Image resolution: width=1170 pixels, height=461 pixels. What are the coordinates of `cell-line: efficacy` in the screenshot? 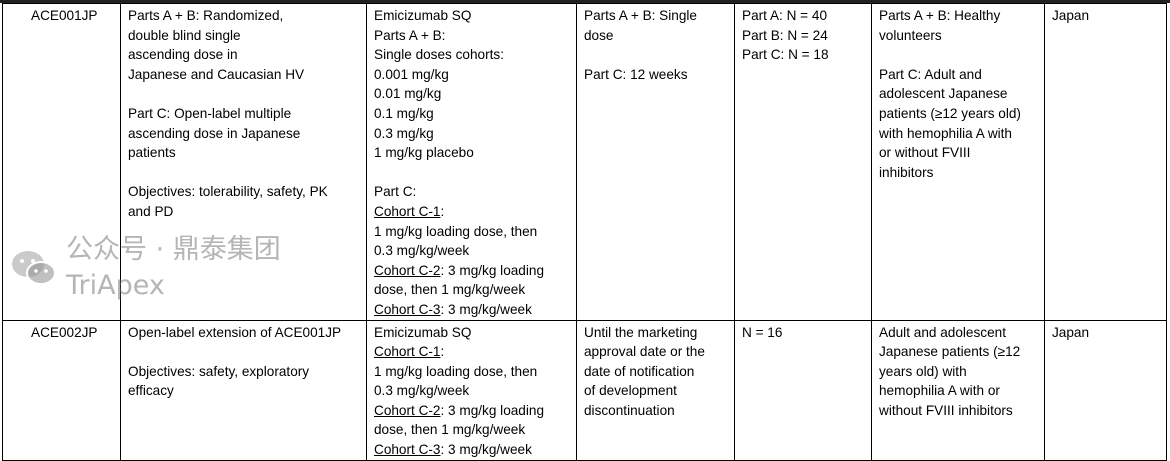 It's located at (151, 391).